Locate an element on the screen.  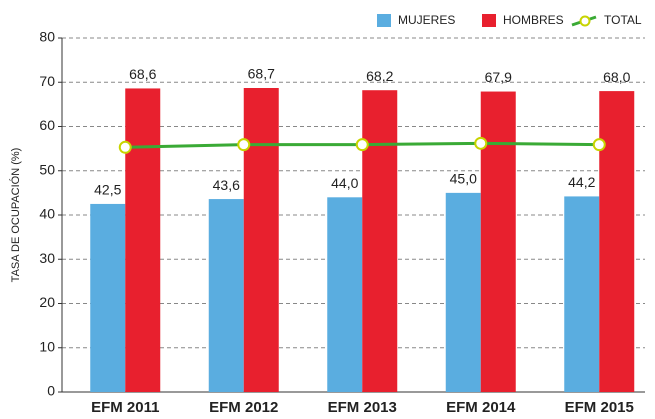
value-label: 44,0 is located at coordinates (344, 183).